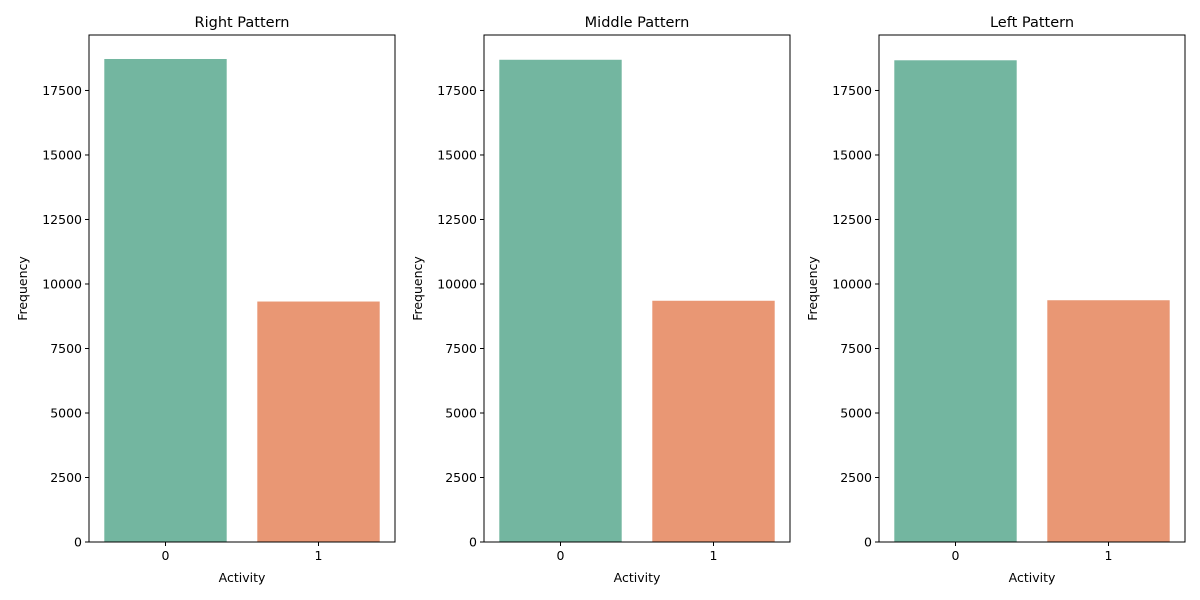  Describe the element at coordinates (242, 23) in the screenshot. I see `chart-title: Right Pattern` at that location.